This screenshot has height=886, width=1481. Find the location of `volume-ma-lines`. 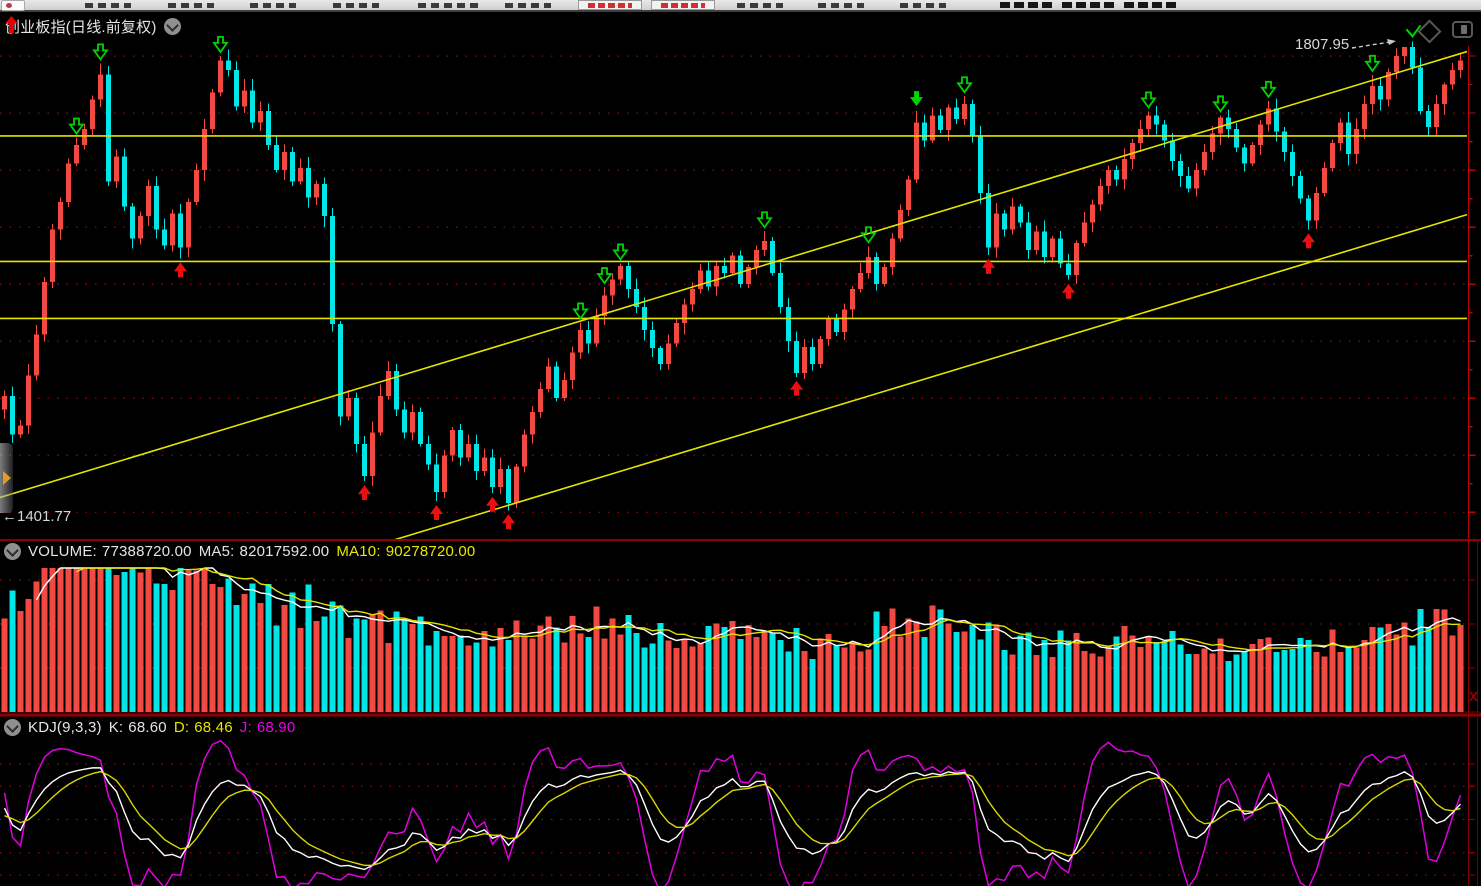

volume-ma-lines is located at coordinates (748, 610).